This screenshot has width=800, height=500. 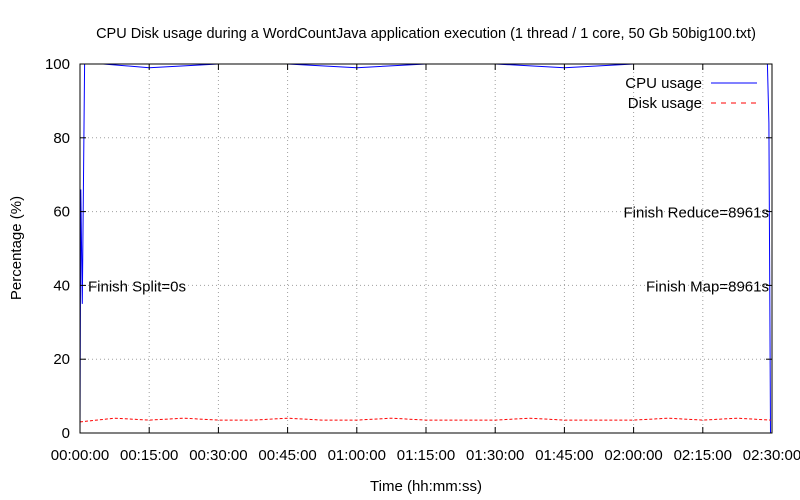 What do you see at coordinates (691, 93) in the screenshot?
I see `legend: CPU usage Disk usage` at bounding box center [691, 93].